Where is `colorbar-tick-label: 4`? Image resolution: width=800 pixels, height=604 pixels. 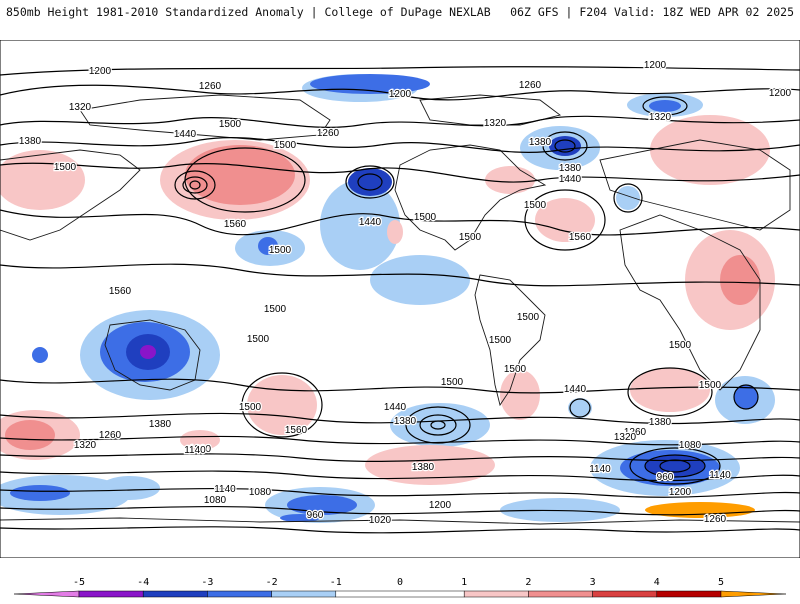
colorbar-tick-label: 4 is located at coordinates (657, 582).